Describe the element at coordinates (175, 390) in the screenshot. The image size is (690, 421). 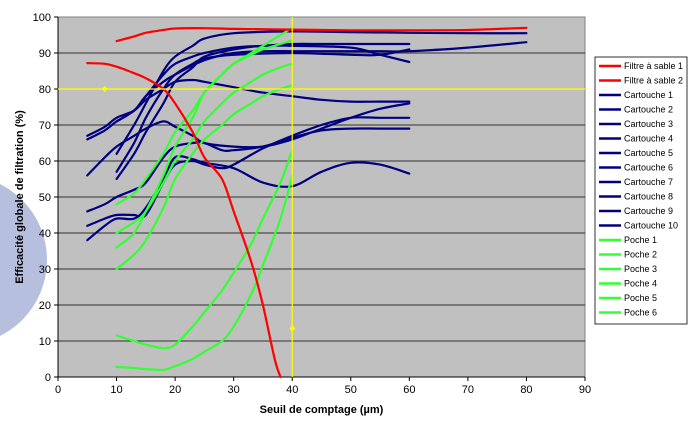
I see `x-tick-label: 20` at that location.